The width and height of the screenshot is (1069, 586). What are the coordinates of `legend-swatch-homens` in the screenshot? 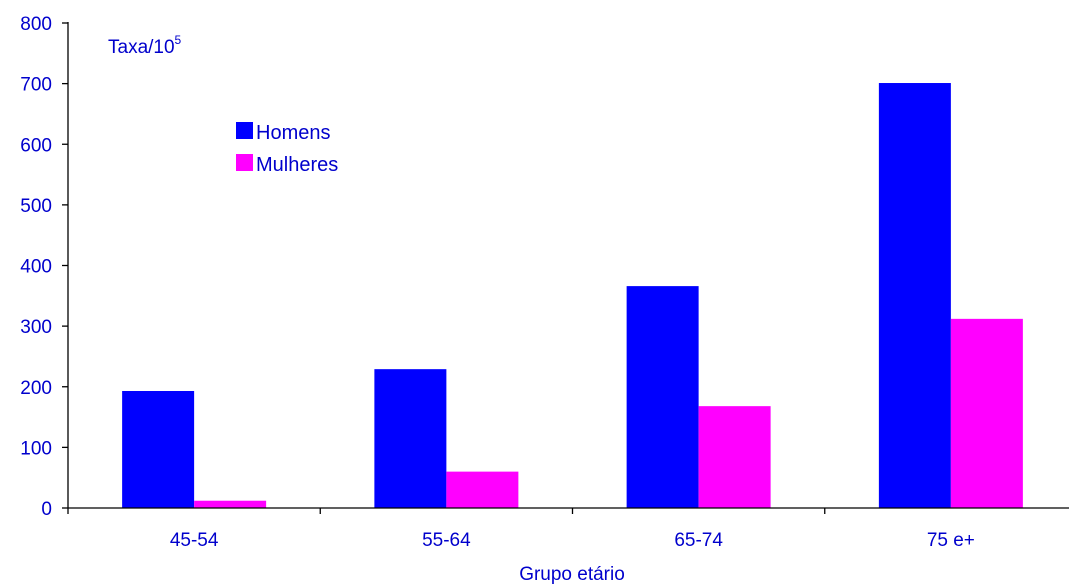 It's located at (244, 130).